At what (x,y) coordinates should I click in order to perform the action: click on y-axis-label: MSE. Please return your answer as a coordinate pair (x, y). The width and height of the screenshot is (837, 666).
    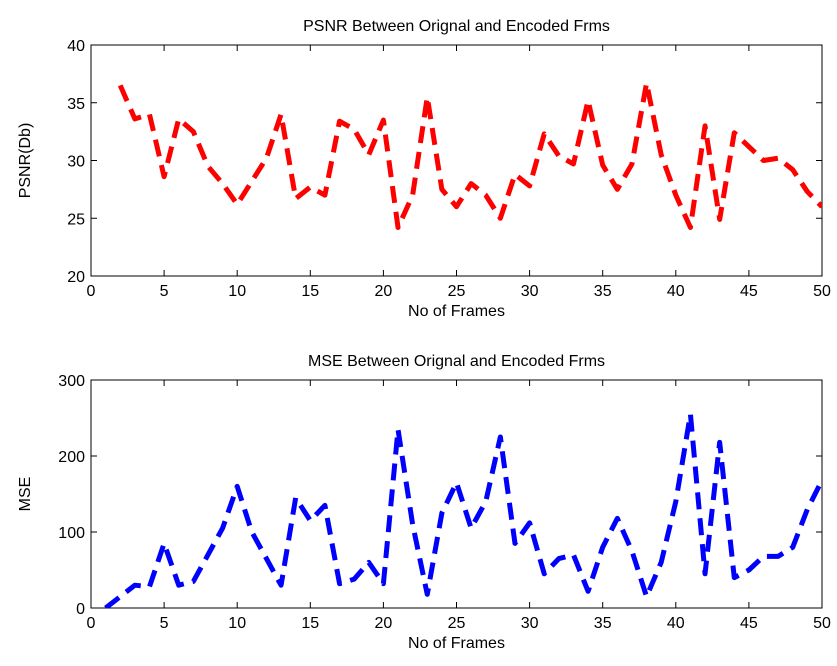
    Looking at the image, I should click on (25, 494).